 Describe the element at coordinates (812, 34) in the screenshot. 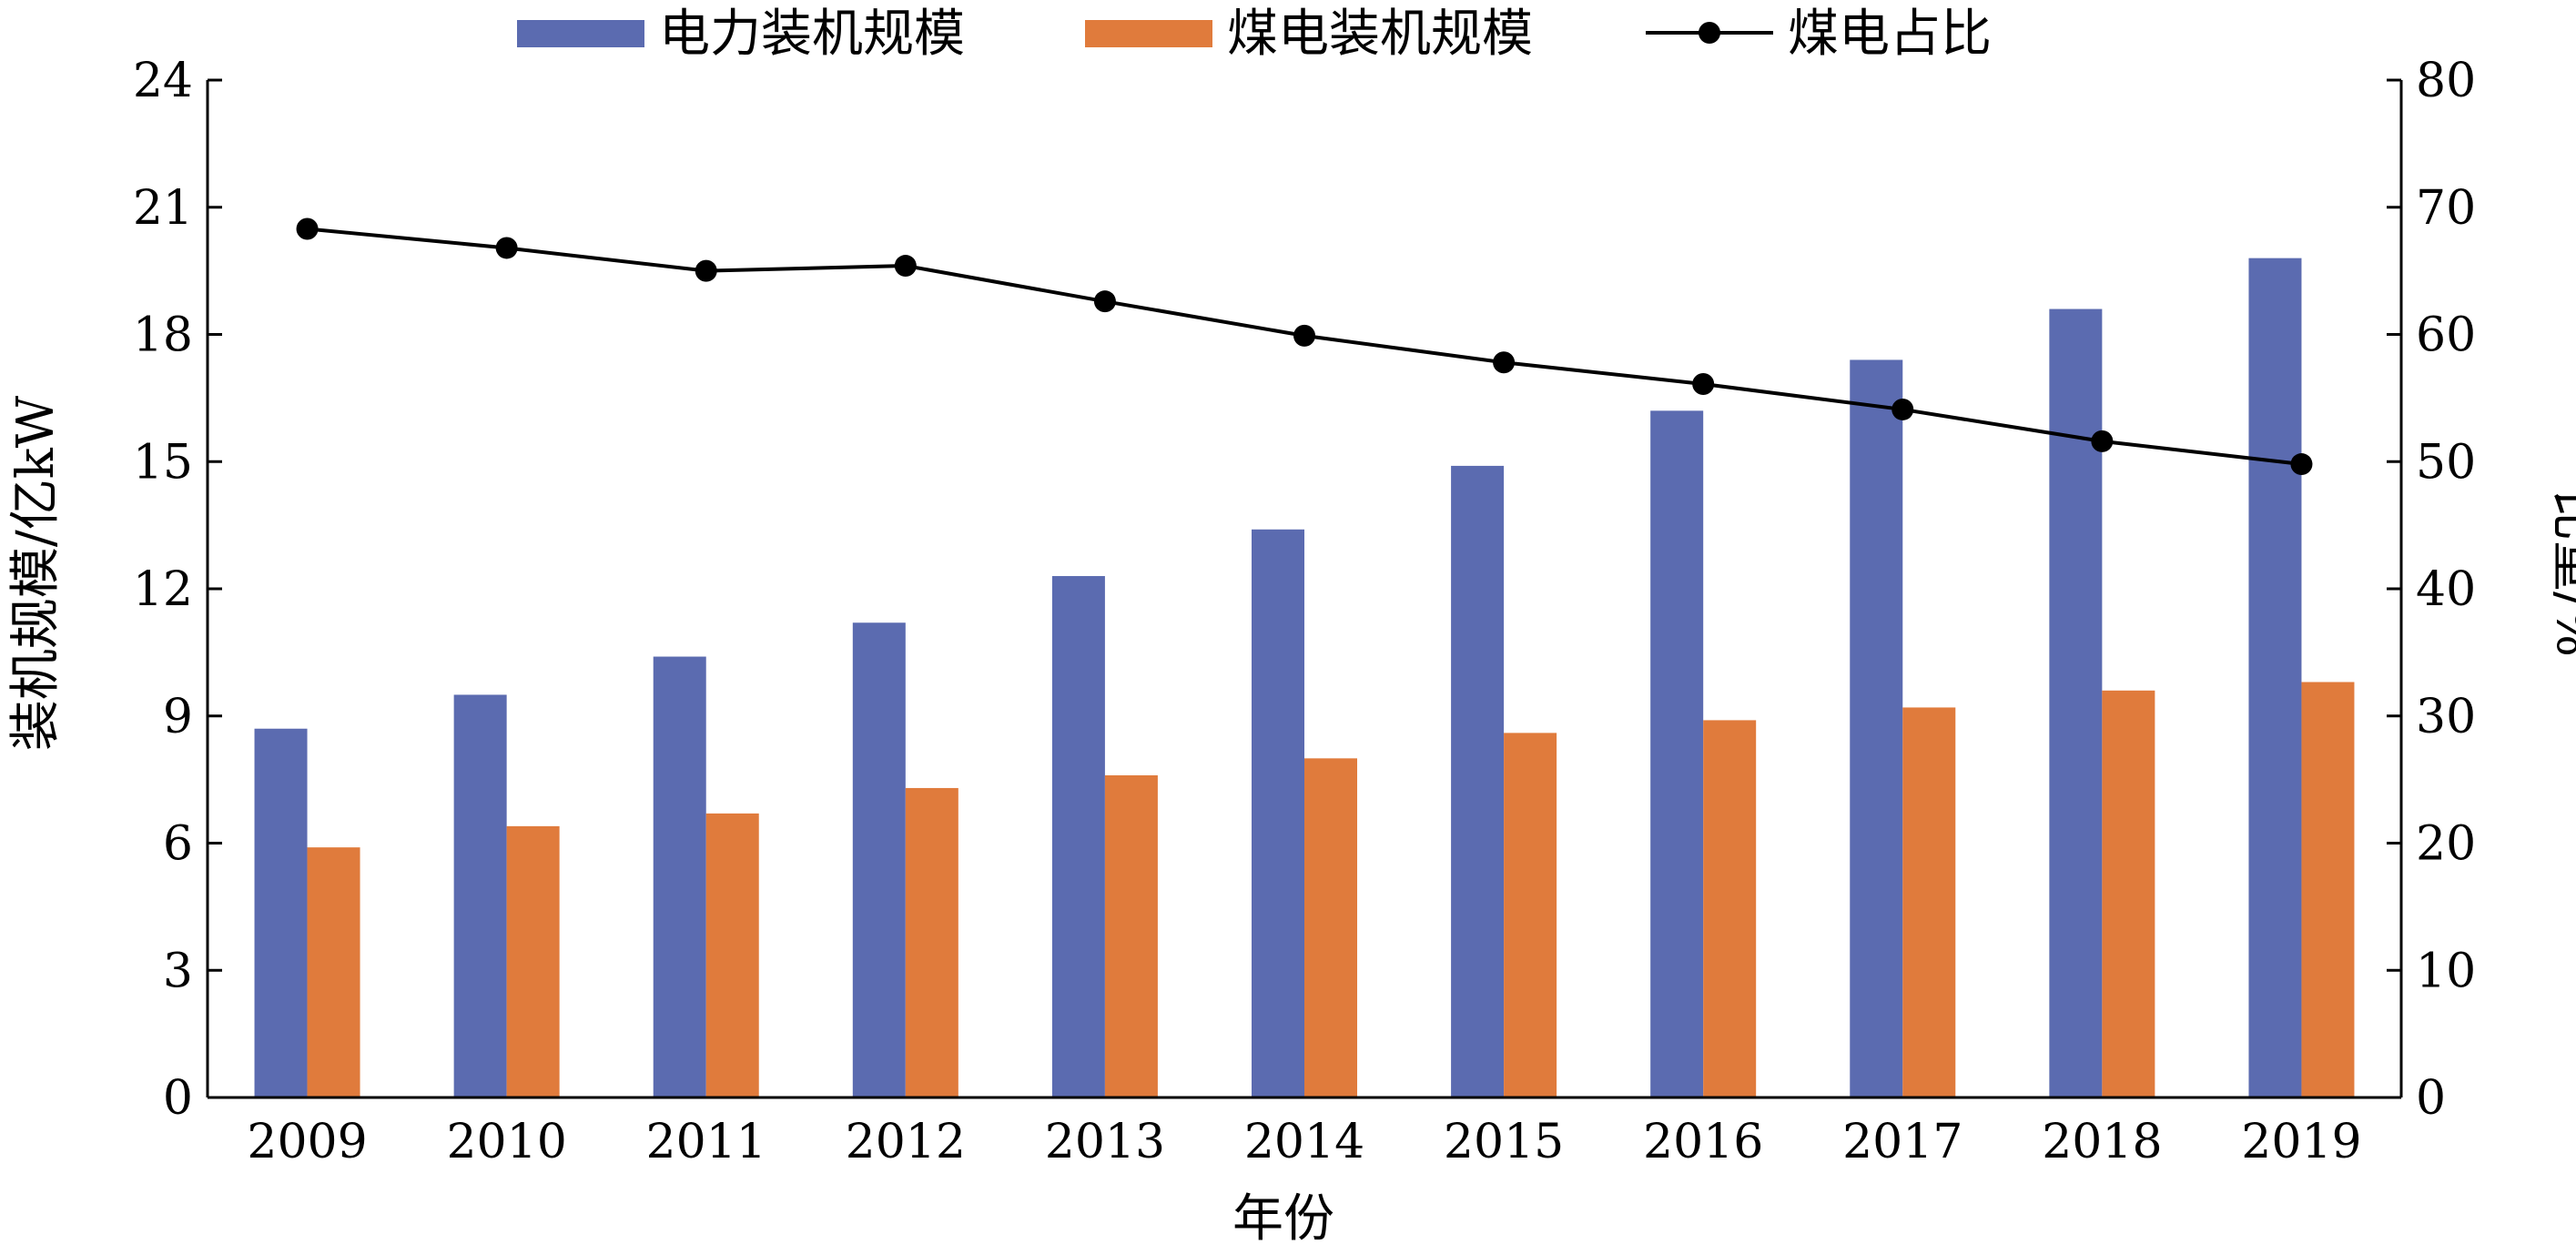

I see `legend-label: 电力装机规模` at that location.